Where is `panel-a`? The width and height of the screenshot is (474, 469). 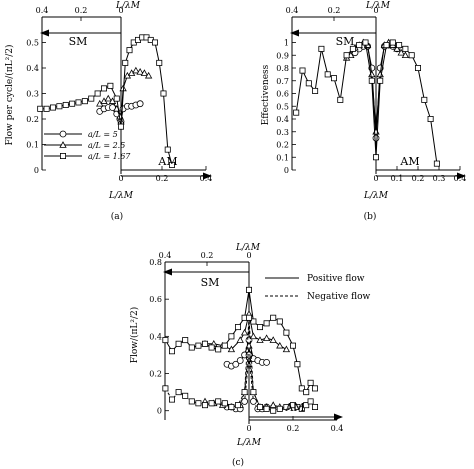
panel-a is located at coordinates (122, 96).